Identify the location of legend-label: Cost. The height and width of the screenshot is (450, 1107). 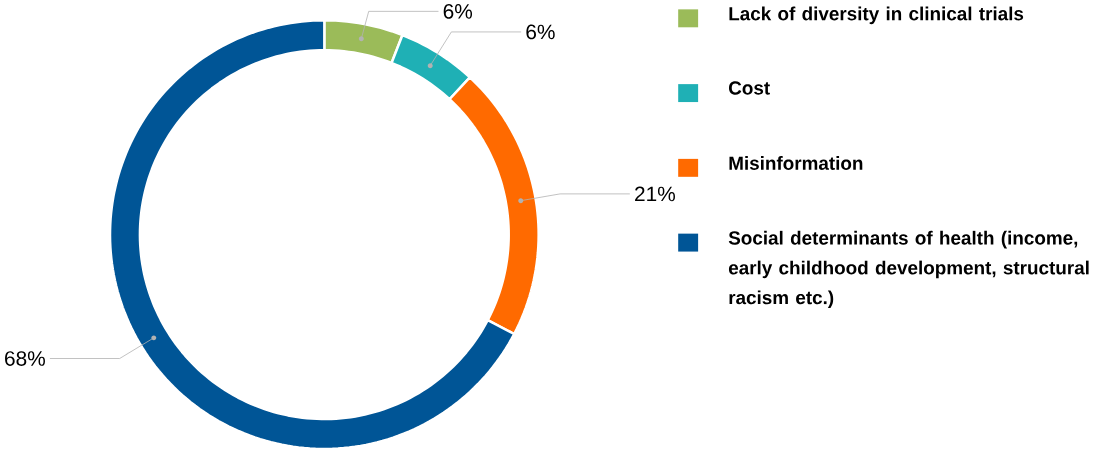
(749, 88).